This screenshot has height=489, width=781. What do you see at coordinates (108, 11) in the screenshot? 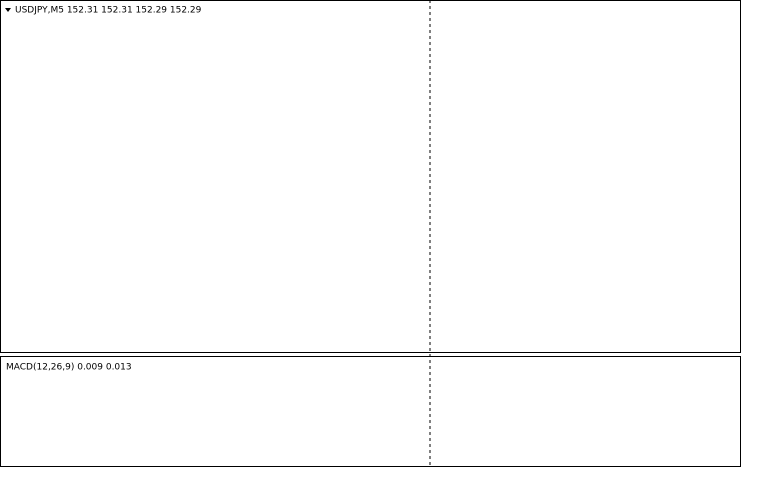
I see `chart-title: USDJPY,M5 152.31 152.31 152.29 152.29` at bounding box center [108, 11].